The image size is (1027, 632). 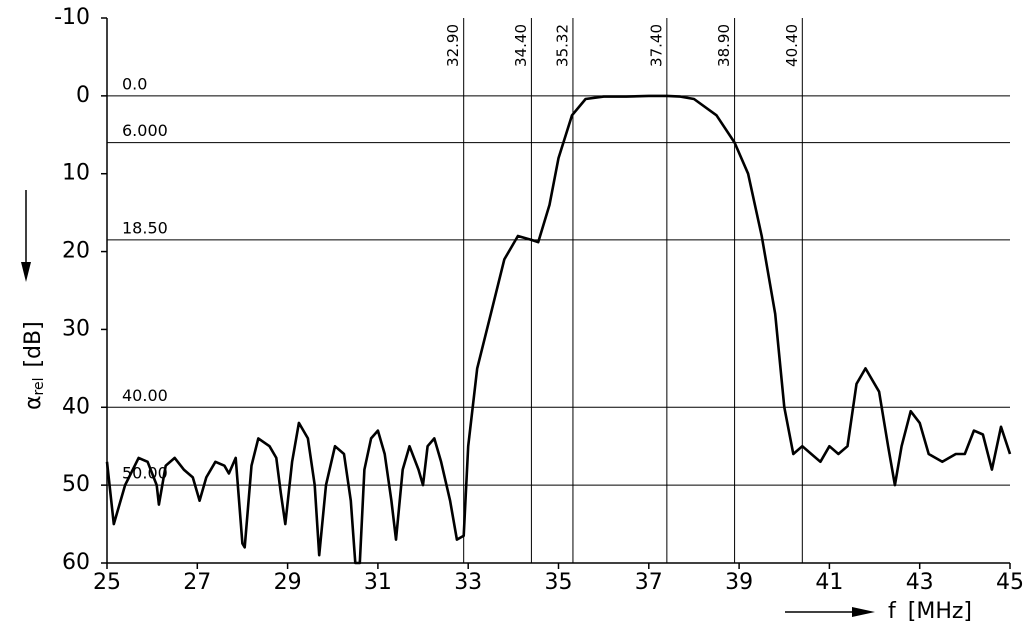 I want to click on x-tick-label: 29, so click(x=288, y=582).